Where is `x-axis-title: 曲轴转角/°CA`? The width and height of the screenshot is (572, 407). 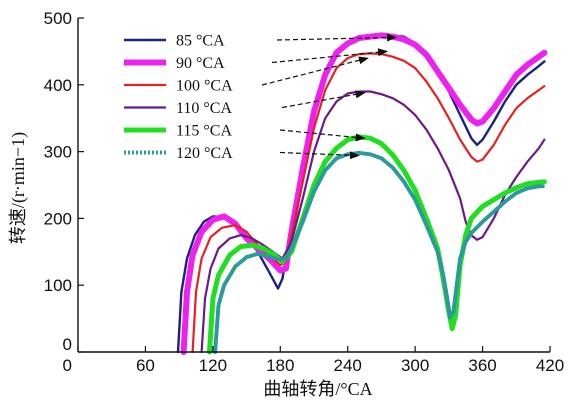
x-axis-title: 曲轴转角/°CA is located at coordinates (317, 389).